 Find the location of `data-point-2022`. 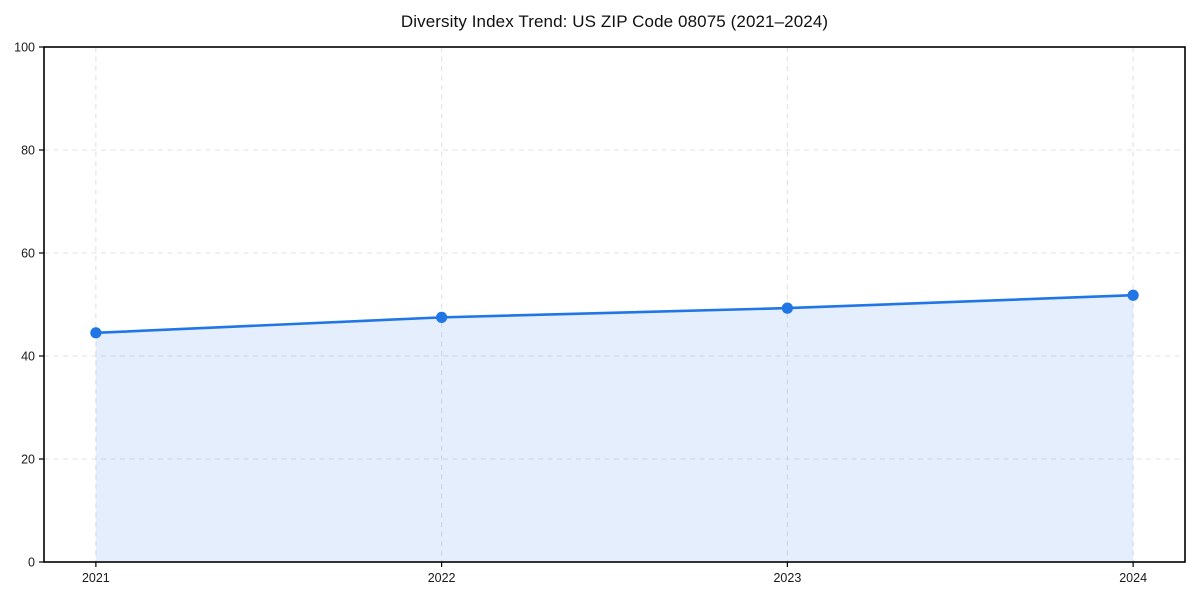

data-point-2022 is located at coordinates (442, 317).